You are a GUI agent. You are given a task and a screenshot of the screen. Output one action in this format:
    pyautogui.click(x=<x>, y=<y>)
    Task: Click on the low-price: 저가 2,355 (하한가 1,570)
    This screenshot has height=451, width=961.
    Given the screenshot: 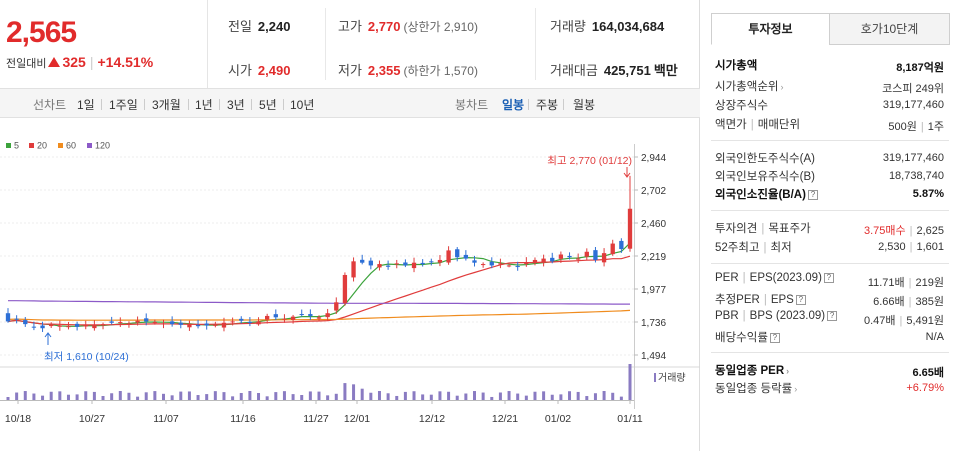 What is the action you would take?
    pyautogui.click(x=408, y=70)
    